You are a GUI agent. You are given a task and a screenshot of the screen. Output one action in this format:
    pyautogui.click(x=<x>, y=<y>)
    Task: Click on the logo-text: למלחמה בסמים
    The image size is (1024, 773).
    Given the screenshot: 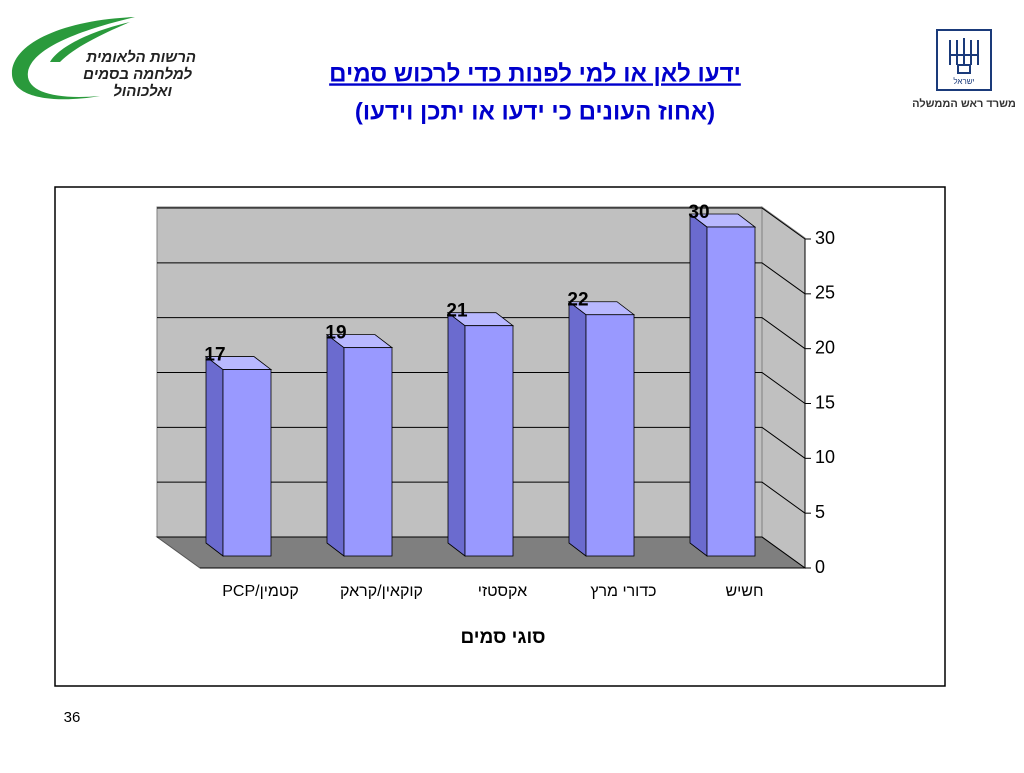 What is the action you would take?
    pyautogui.click(x=137, y=74)
    